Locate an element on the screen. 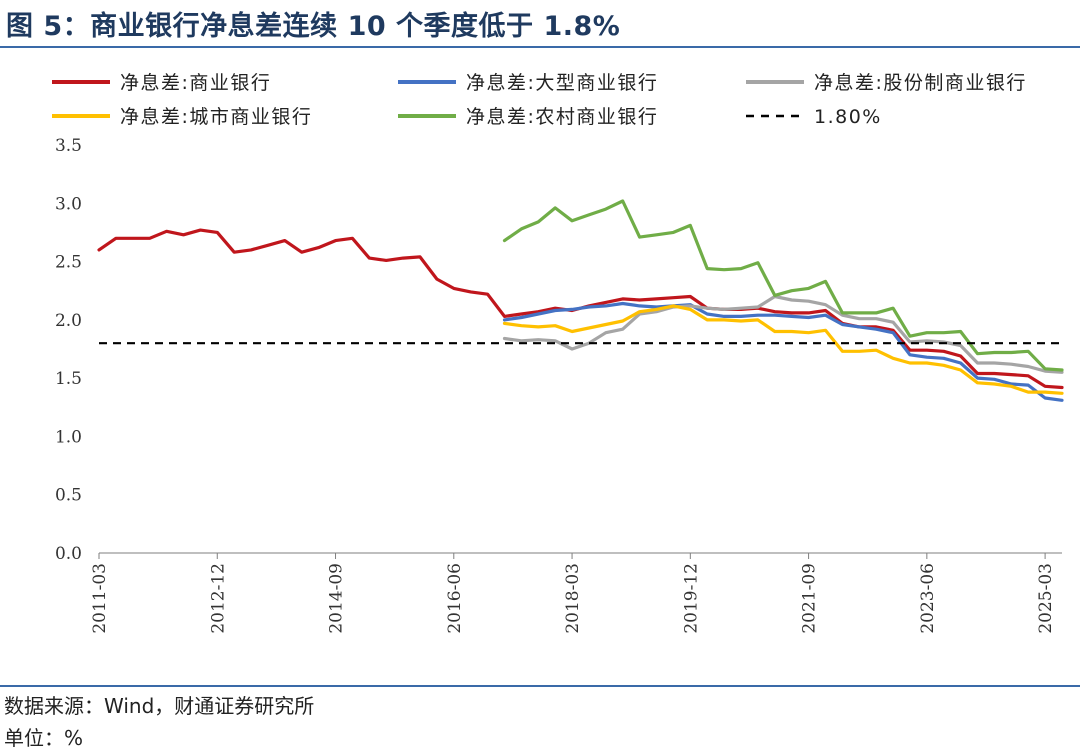 The height and width of the screenshot is (752, 1080). x-tick-label: 2019-12 is located at coordinates (691, 598).